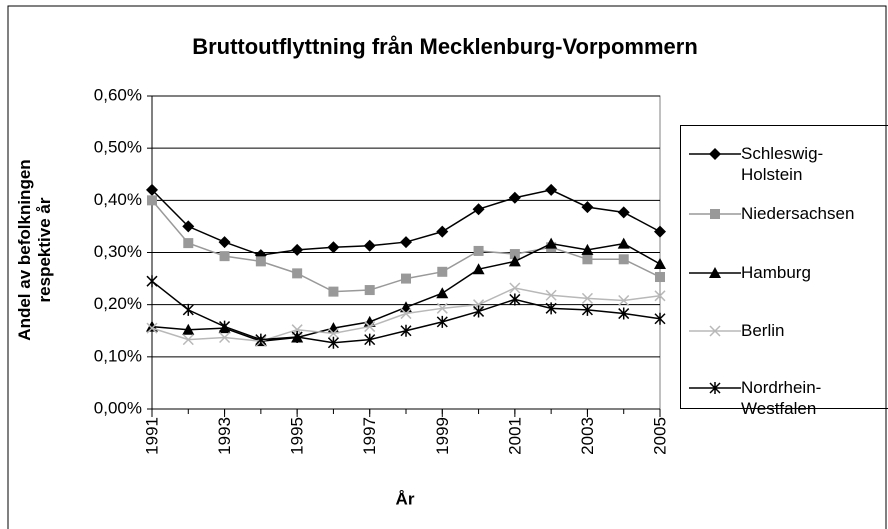 The image size is (888, 529). I want to click on x-tick-label: 1999, so click(442, 436).